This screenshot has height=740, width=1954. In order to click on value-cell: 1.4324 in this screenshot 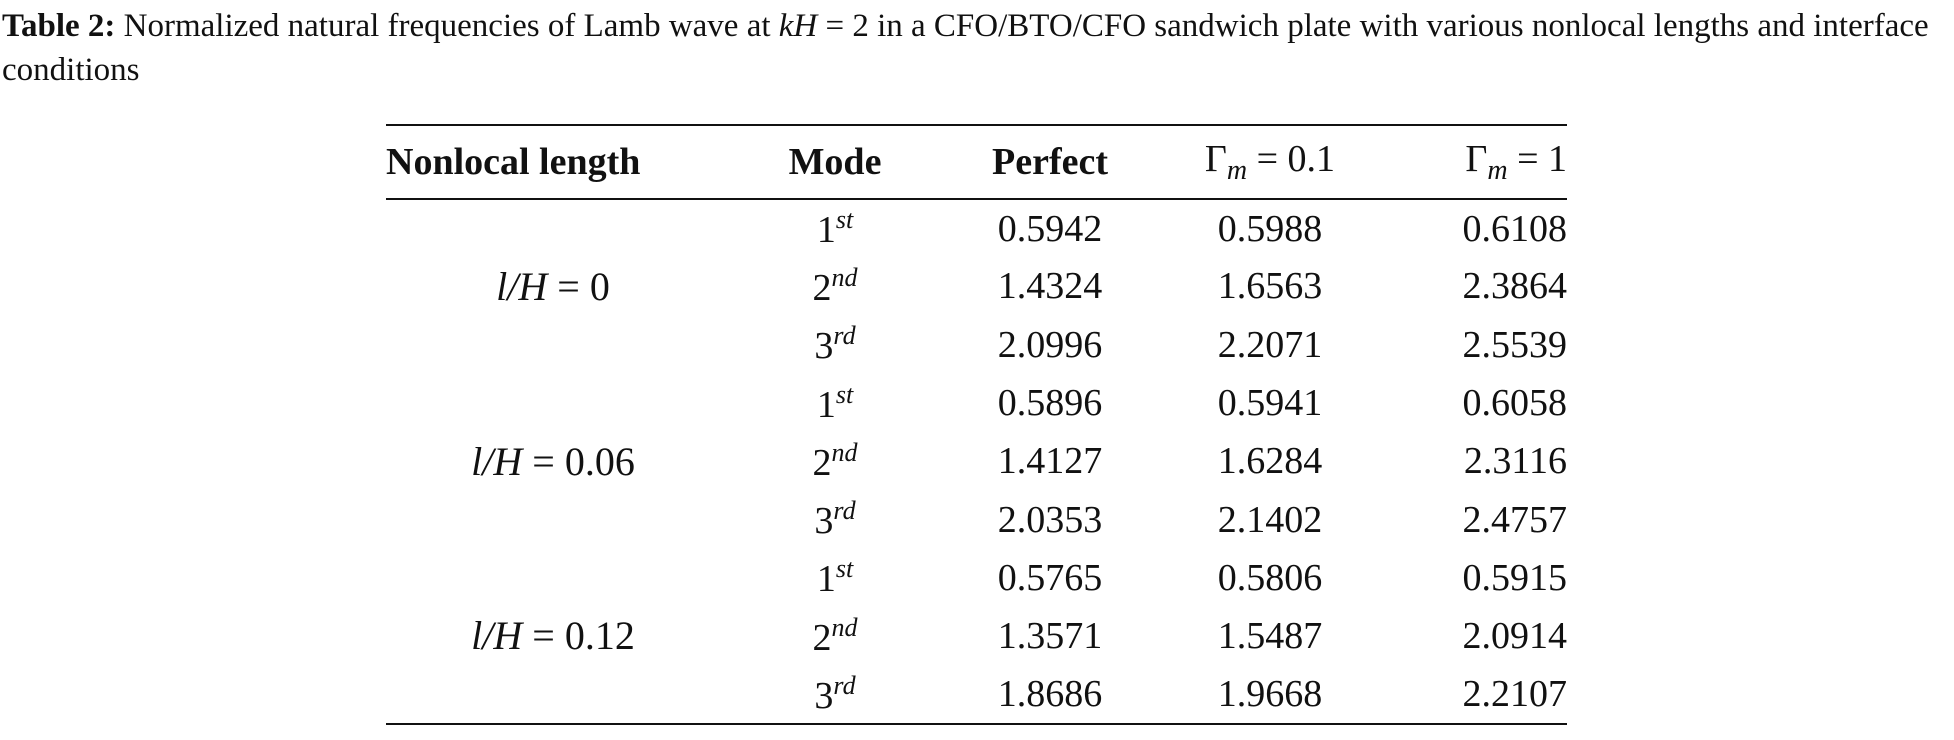, I will do `click(1050, 286)`.